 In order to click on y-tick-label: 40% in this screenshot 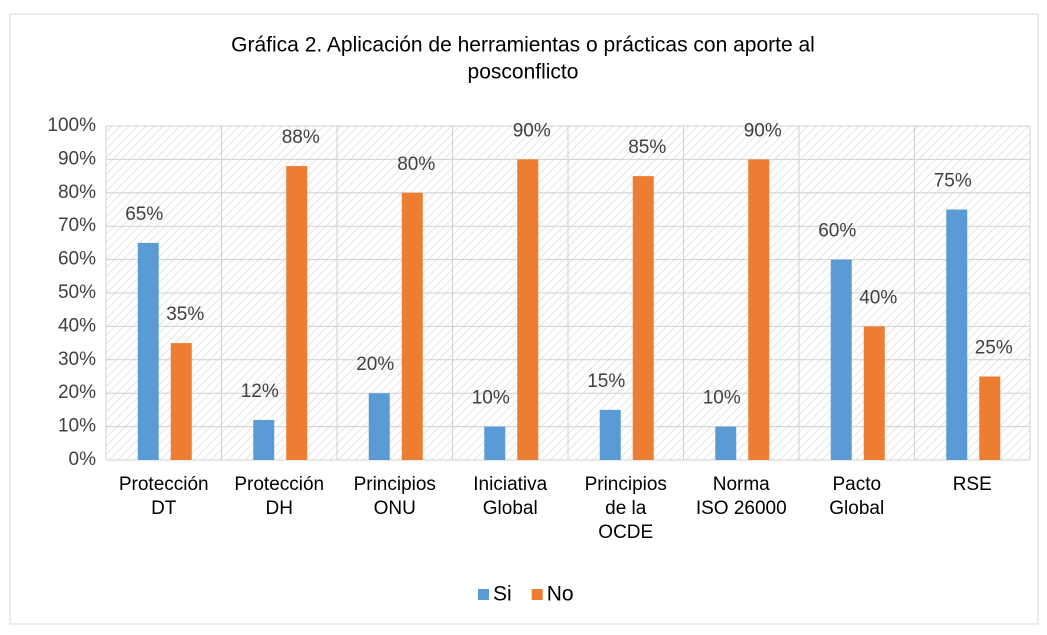, I will do `click(77, 325)`.